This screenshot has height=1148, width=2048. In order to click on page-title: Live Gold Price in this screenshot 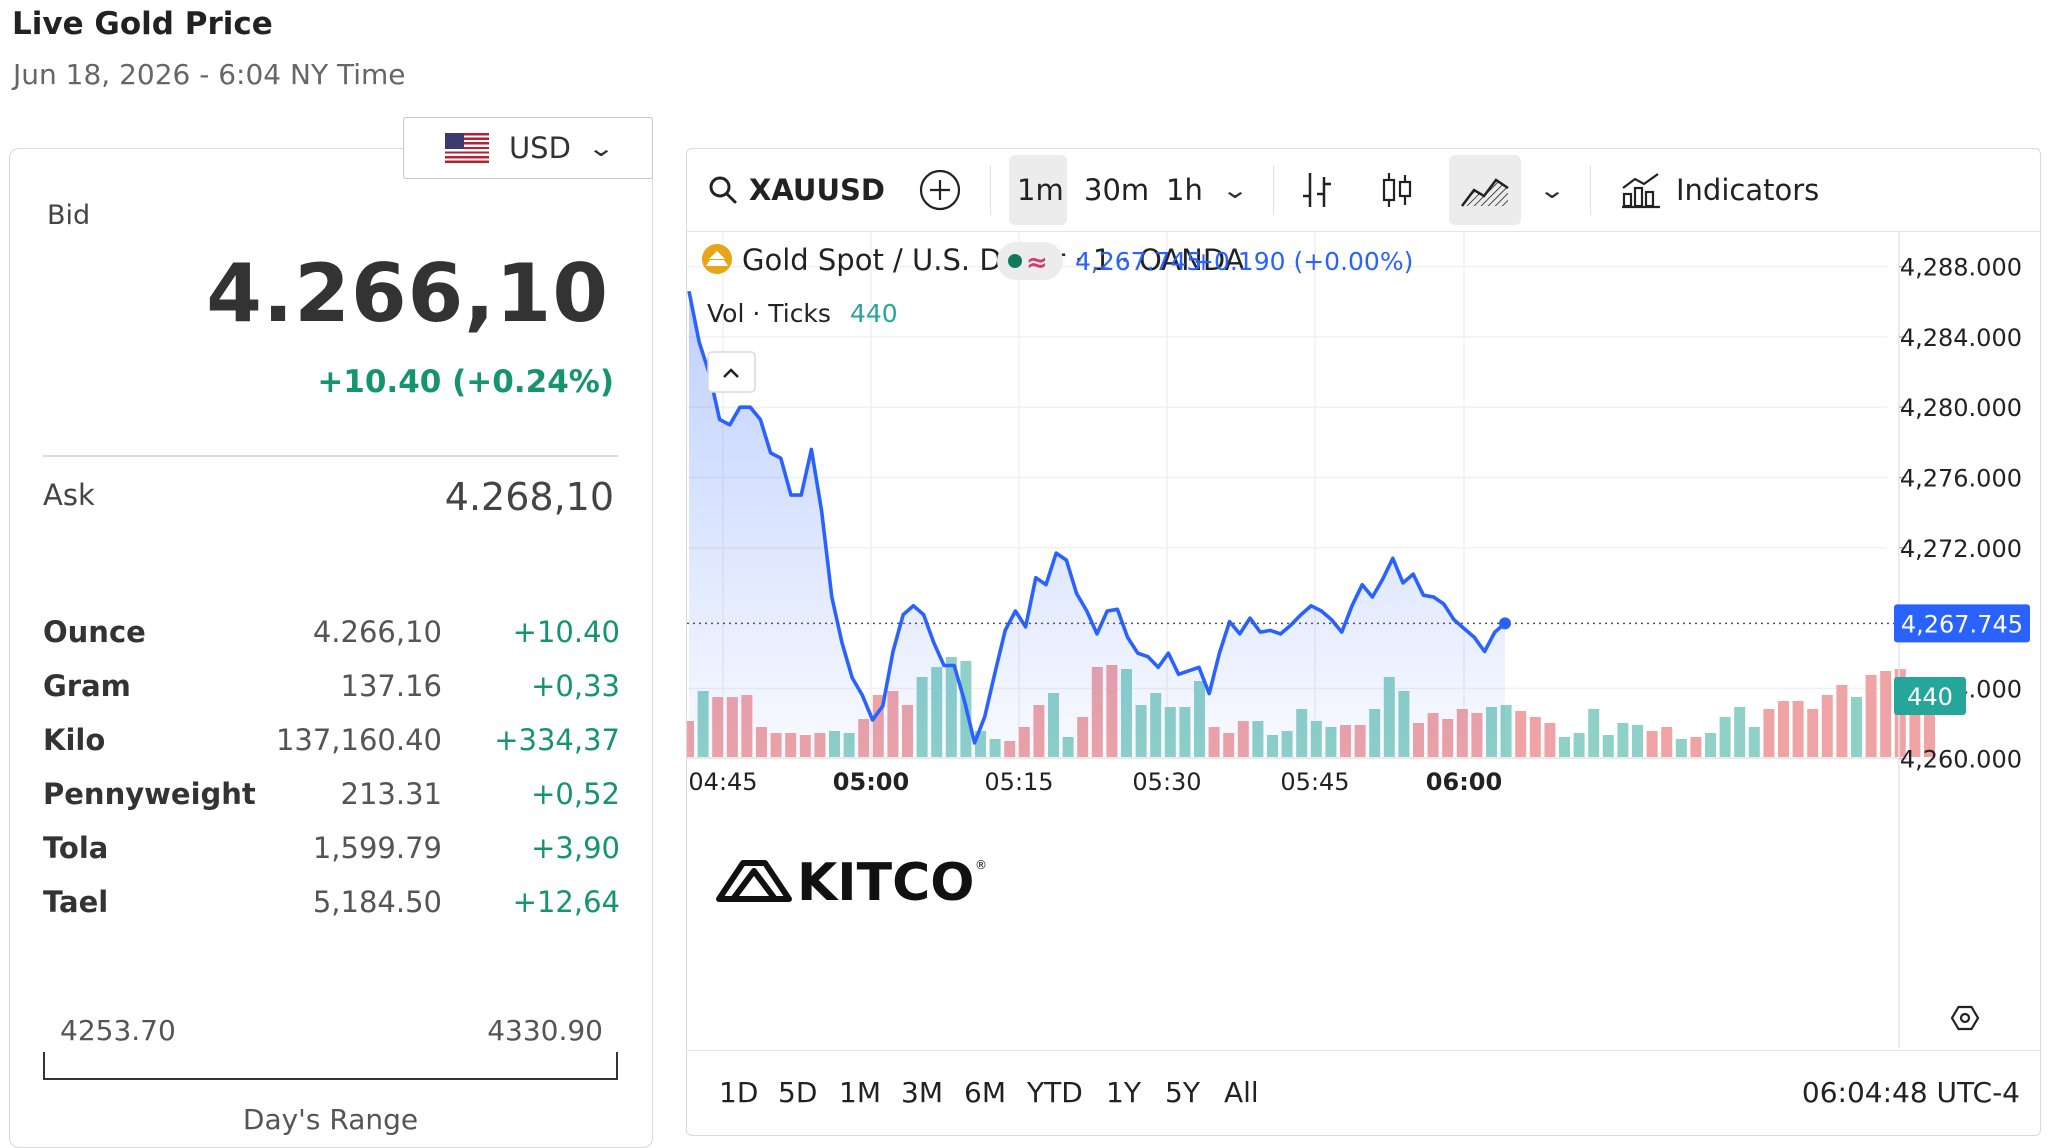, I will do `click(142, 24)`.